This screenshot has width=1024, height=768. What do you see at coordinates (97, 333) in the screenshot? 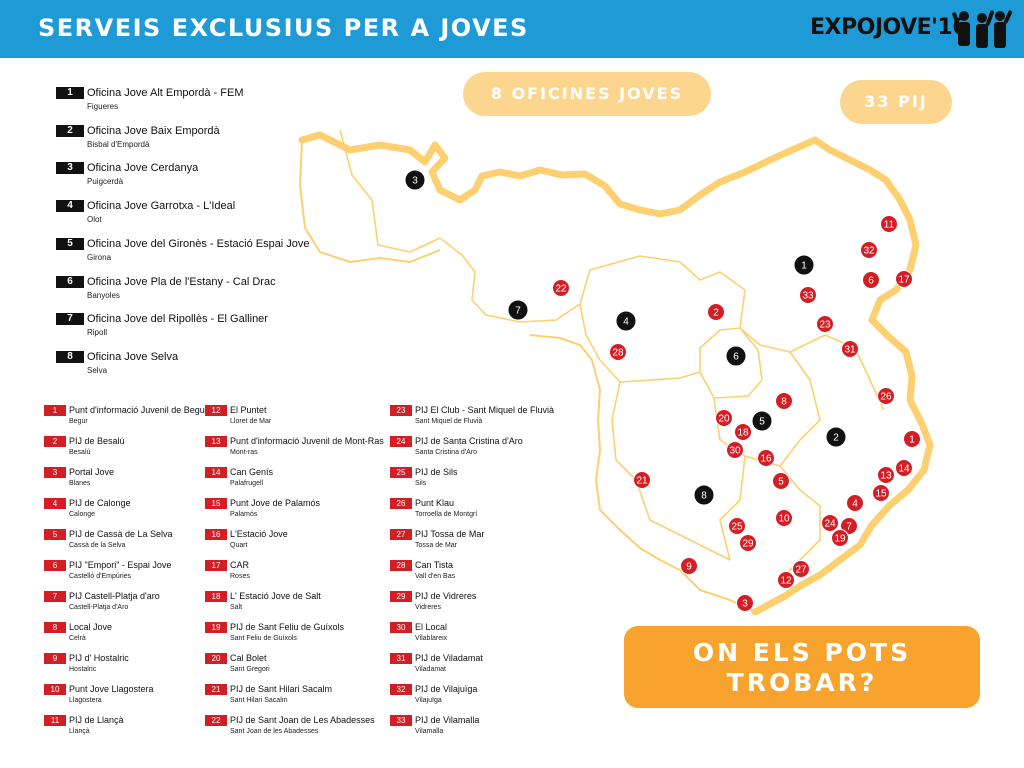
I see `oficina-location: Ripoll` at bounding box center [97, 333].